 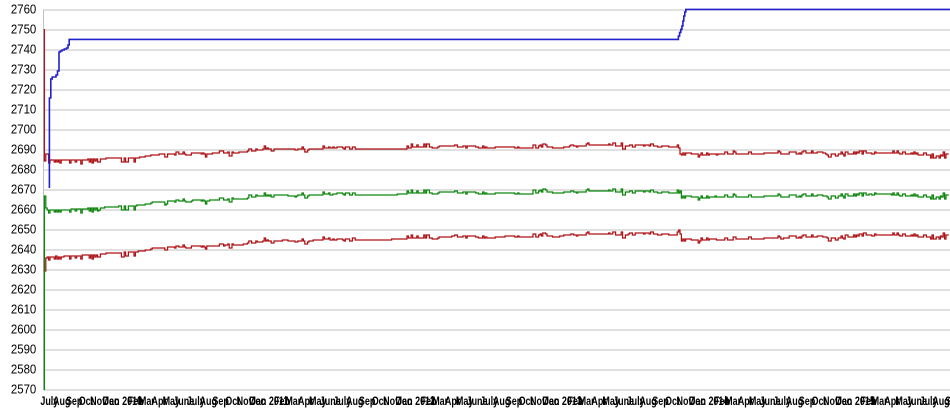 What do you see at coordinates (24, 269) in the screenshot?
I see `svg-text: 2630` at bounding box center [24, 269].